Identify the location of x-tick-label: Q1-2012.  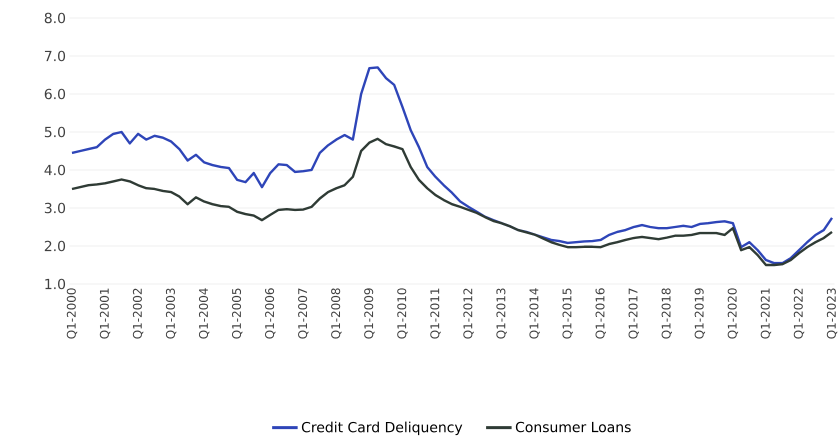
(468, 313).